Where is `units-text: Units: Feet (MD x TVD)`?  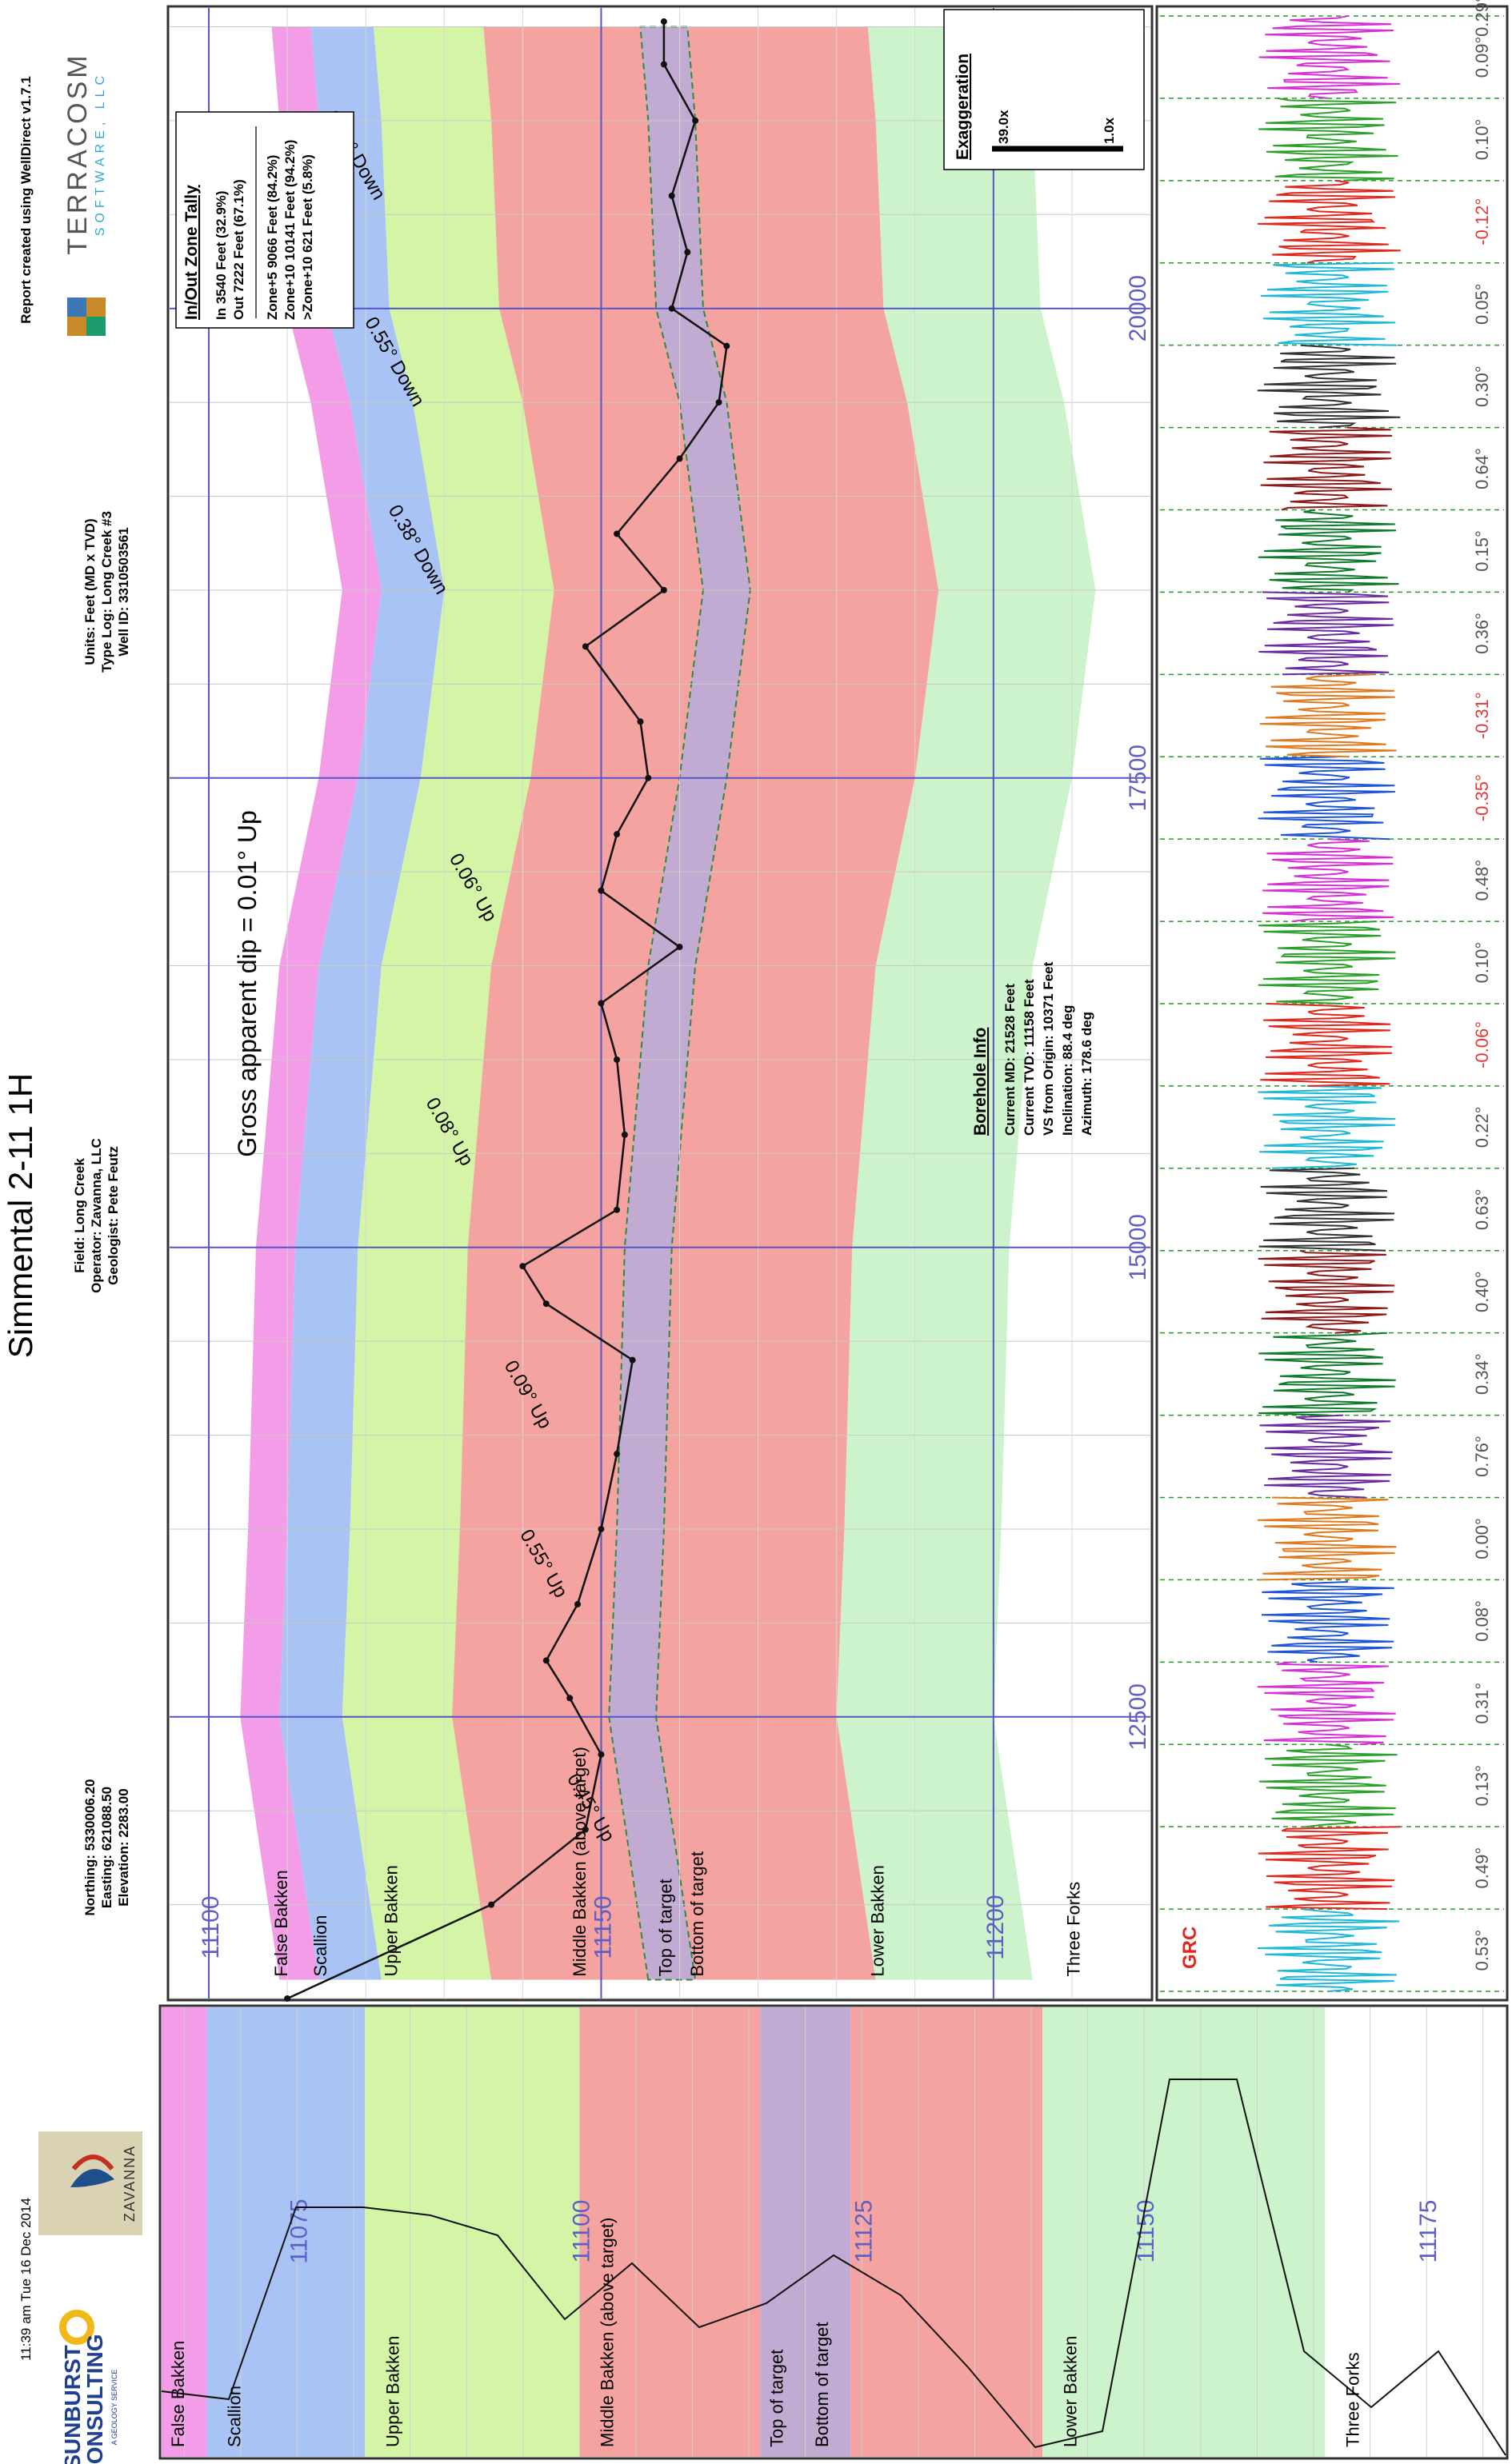 units-text: Units: Feet (MD x TVD) is located at coordinates (90, 591).